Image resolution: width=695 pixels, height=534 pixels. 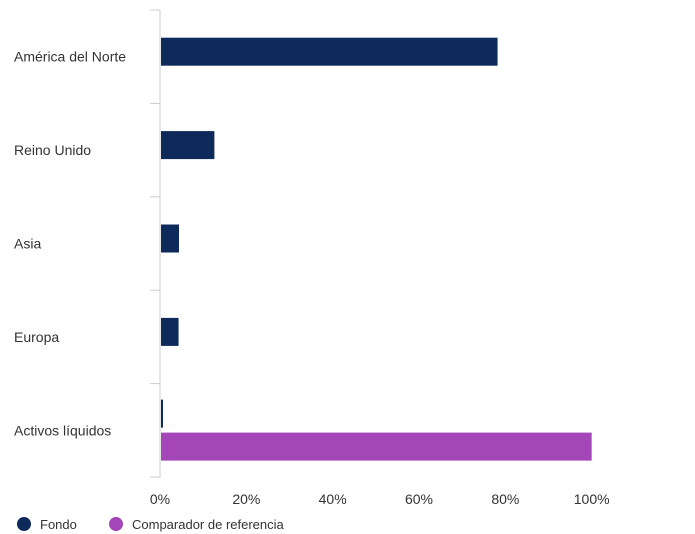 What do you see at coordinates (24, 524) in the screenshot?
I see `legend-marker-fondo` at bounding box center [24, 524].